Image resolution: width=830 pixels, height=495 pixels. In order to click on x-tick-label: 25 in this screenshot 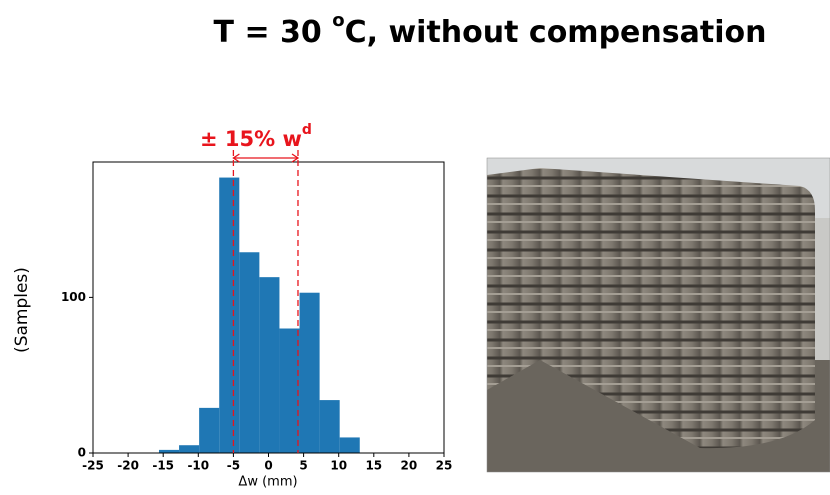, I will do `click(444, 466)`.